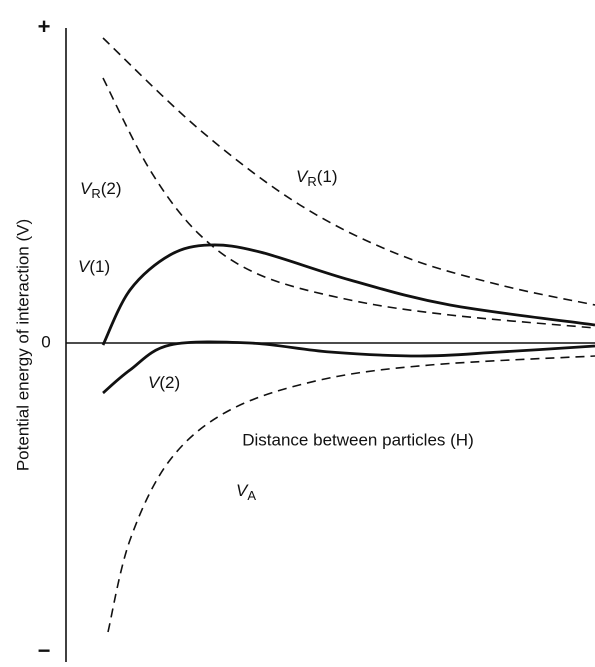 The height and width of the screenshot is (667, 595). What do you see at coordinates (44, 26) in the screenshot?
I see `plus-label: +` at bounding box center [44, 26].